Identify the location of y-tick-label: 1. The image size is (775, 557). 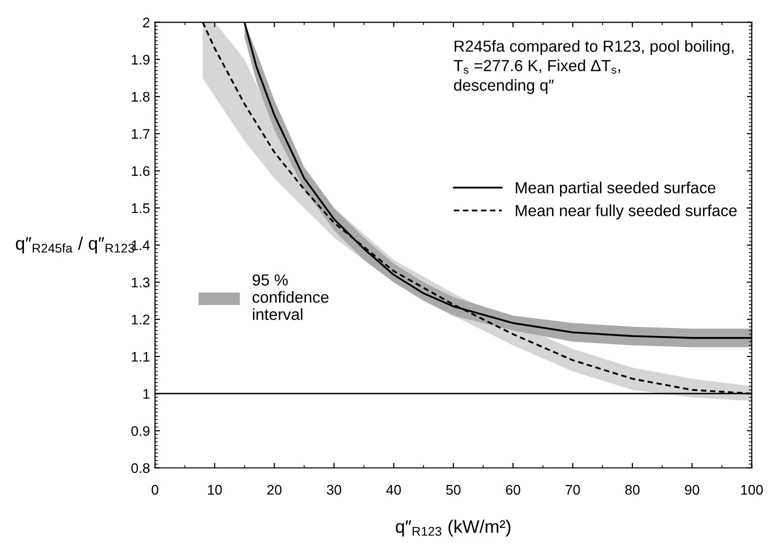
(146, 394).